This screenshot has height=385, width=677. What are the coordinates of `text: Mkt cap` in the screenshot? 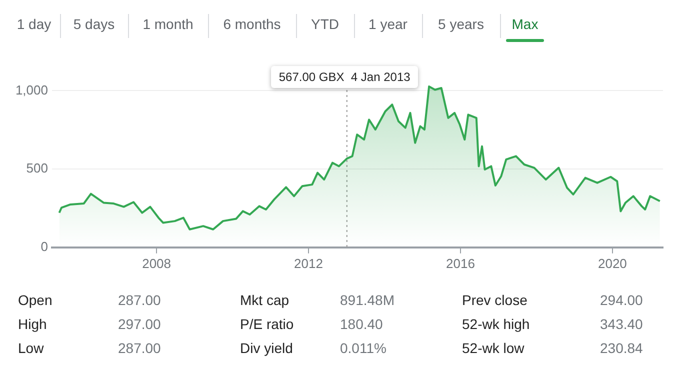 It's located at (265, 300).